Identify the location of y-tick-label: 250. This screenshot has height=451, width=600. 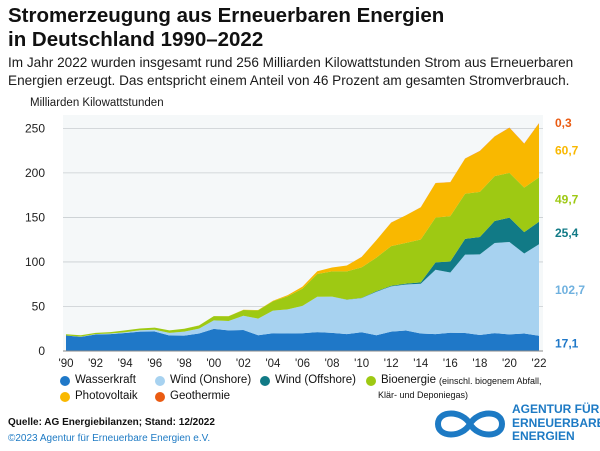
(35, 128).